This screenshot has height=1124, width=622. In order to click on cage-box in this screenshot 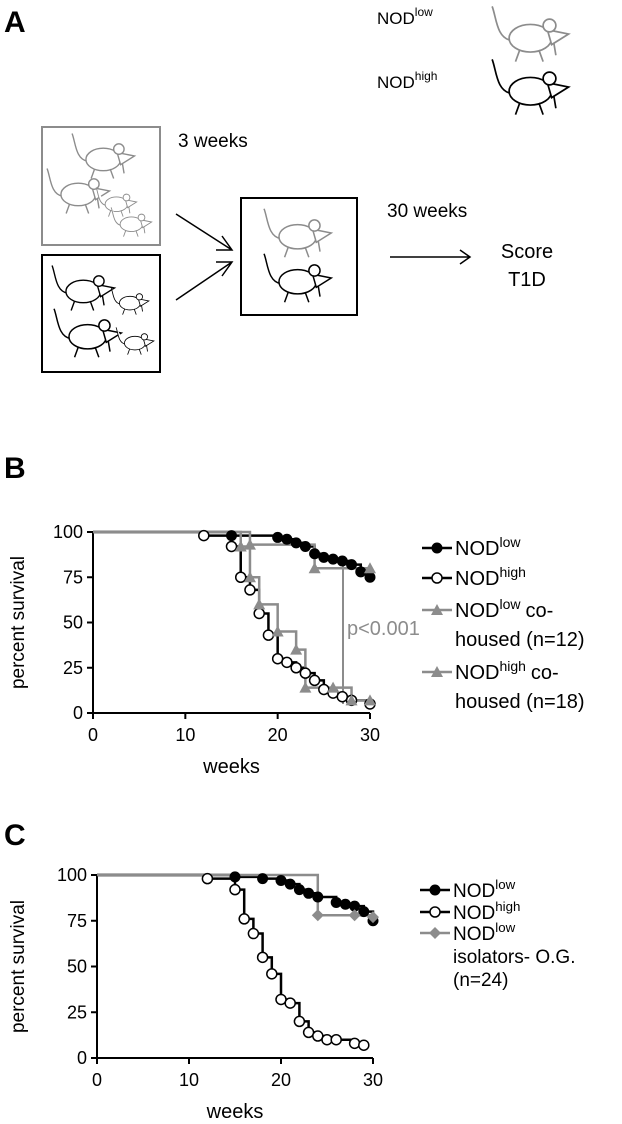, I will do `click(101, 313)`.